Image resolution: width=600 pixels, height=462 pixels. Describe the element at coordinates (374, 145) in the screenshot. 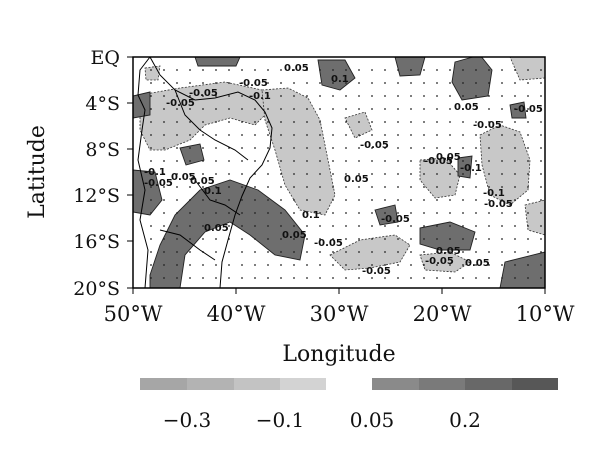

I see `contour-label: -0.05` at that location.